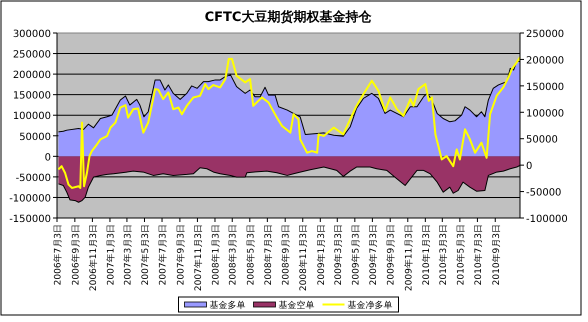 The image size is (588, 322). Describe the element at coordinates (30, 219) in the screenshot. I see `y-tick-label: -150000` at that location.